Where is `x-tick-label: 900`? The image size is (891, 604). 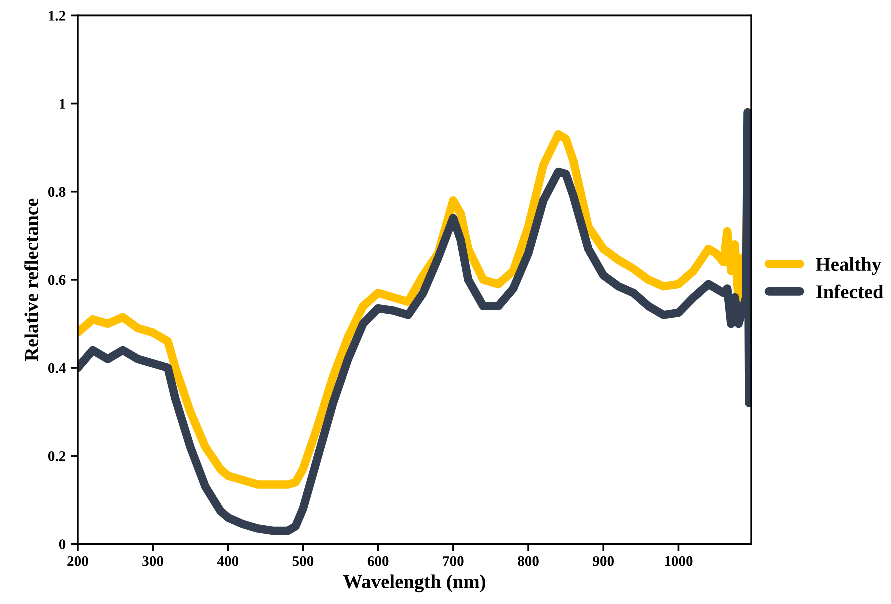 x-tick-label: 900 is located at coordinates (603, 561).